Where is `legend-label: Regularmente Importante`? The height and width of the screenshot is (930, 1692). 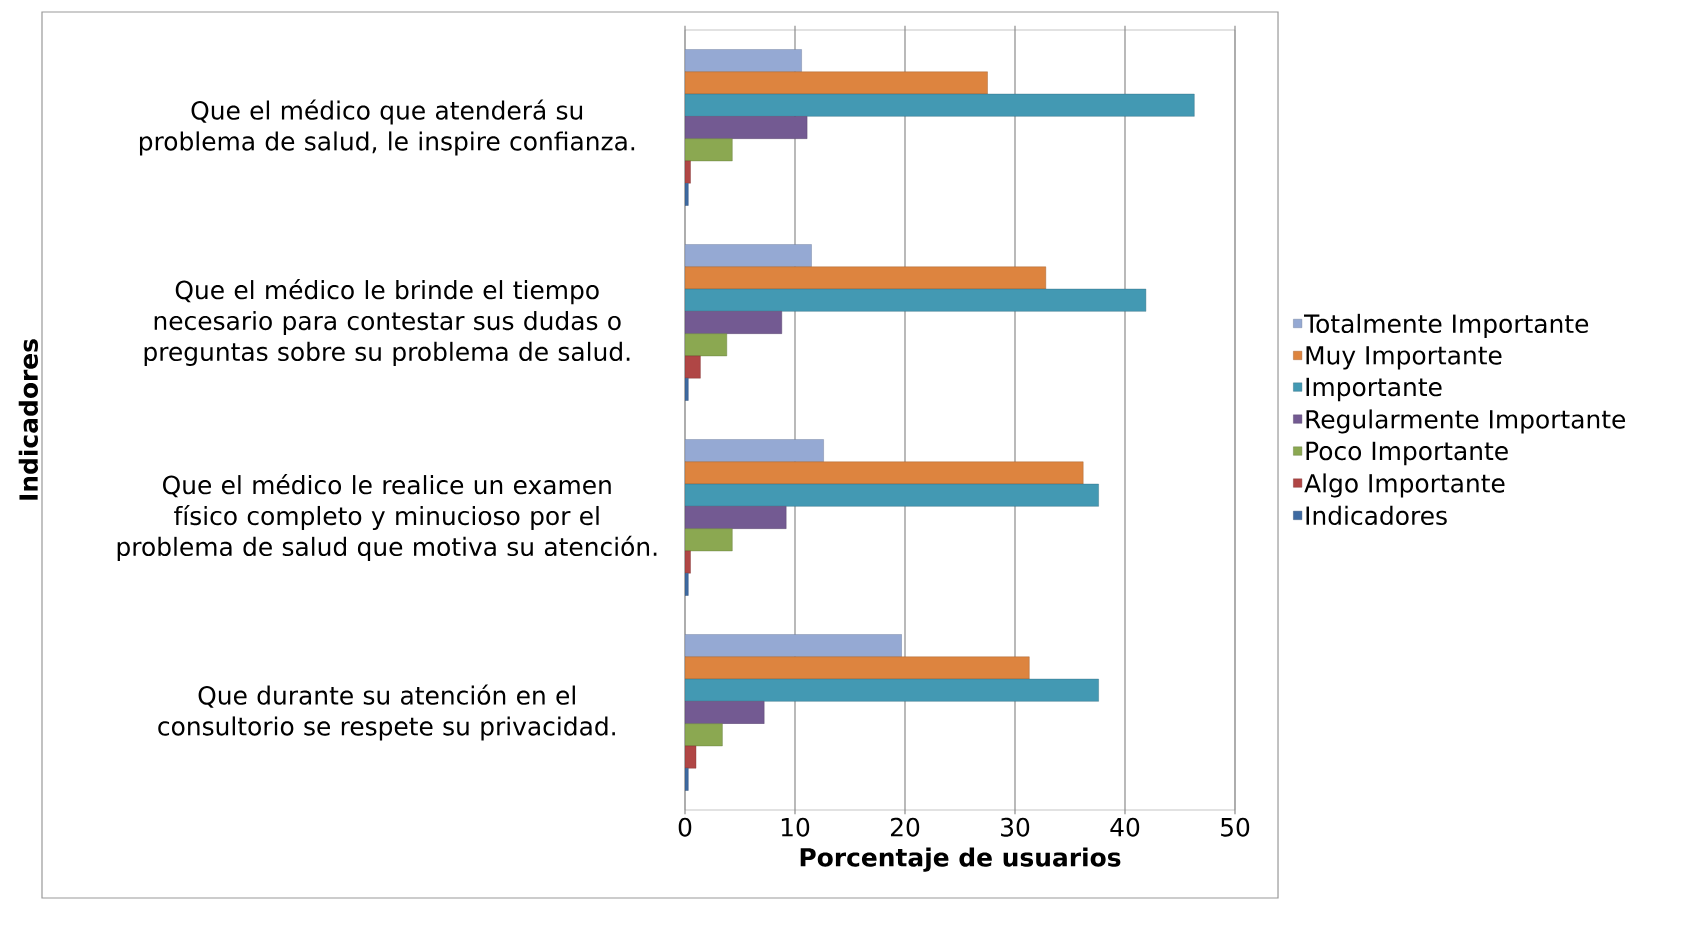 legend-label: Regularmente Importante is located at coordinates (1466, 421).